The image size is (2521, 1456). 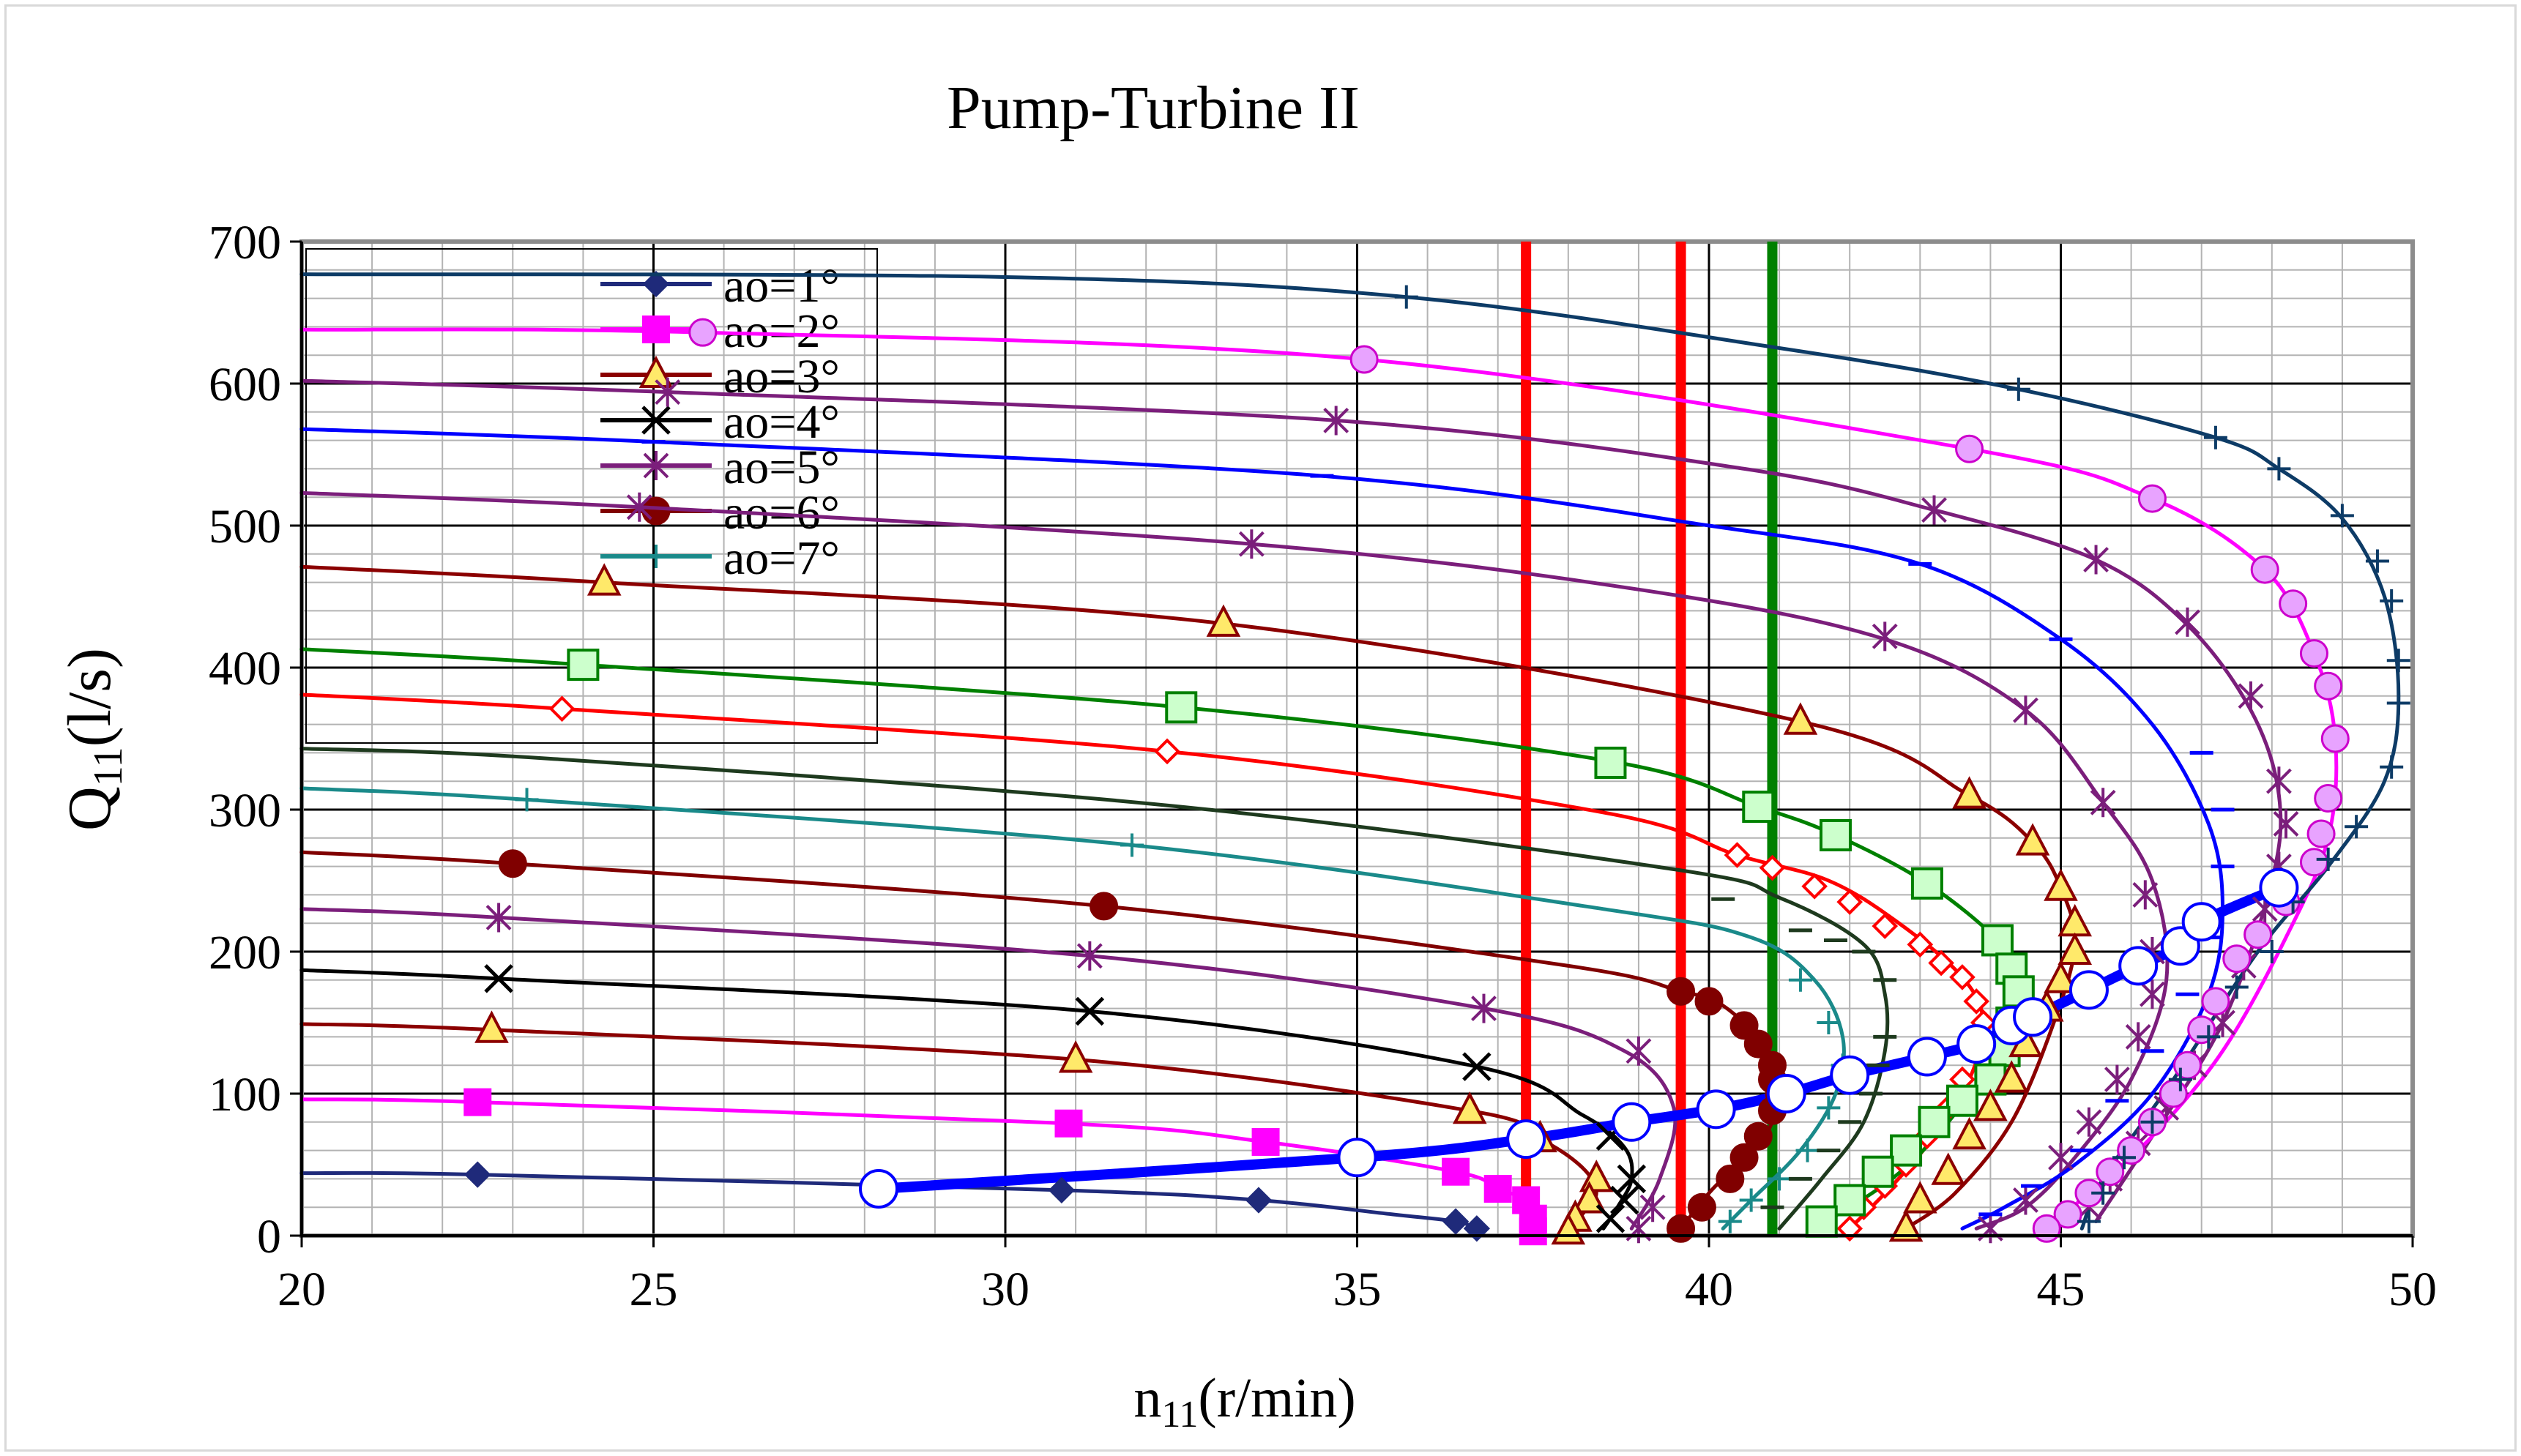 I want to click on y-tick-label: 100, so click(x=245, y=1094).